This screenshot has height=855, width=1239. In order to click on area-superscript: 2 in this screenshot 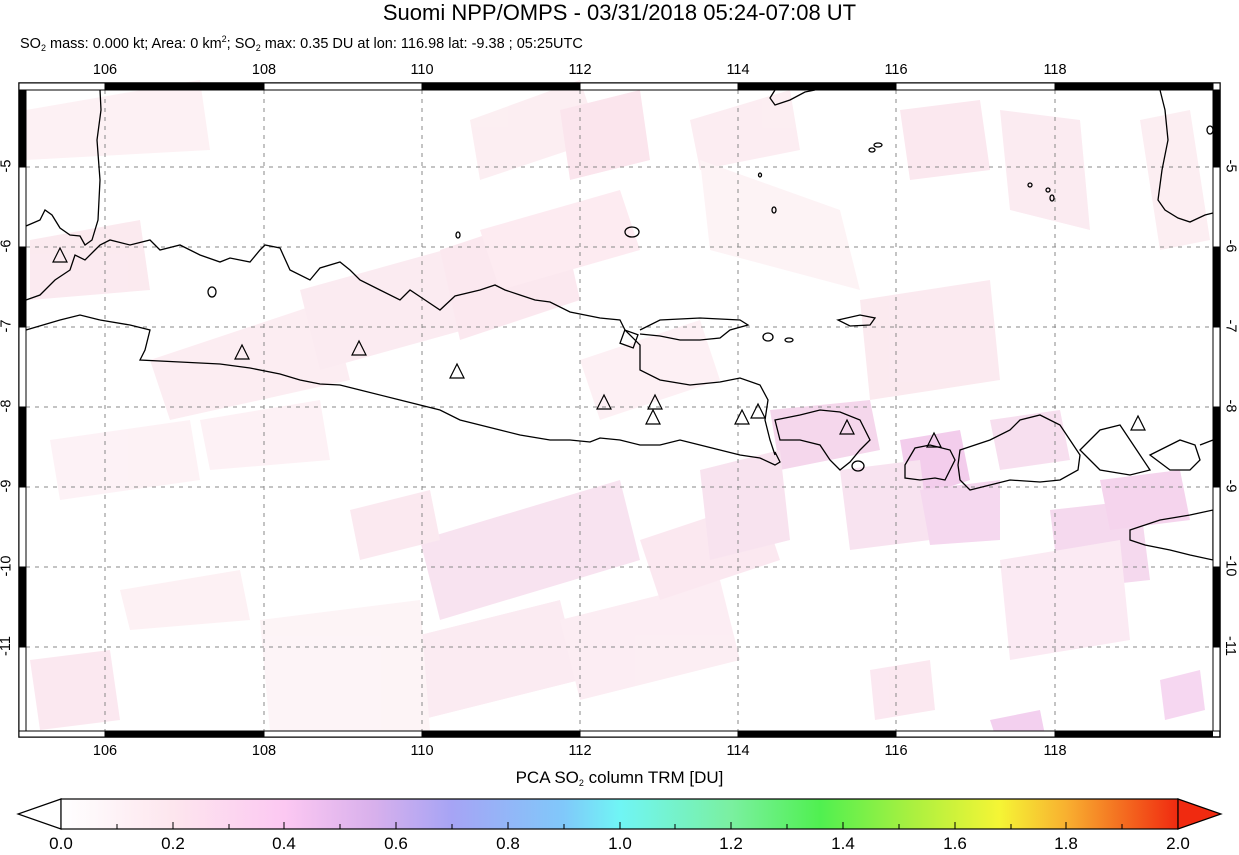, I will do `click(224, 39)`.